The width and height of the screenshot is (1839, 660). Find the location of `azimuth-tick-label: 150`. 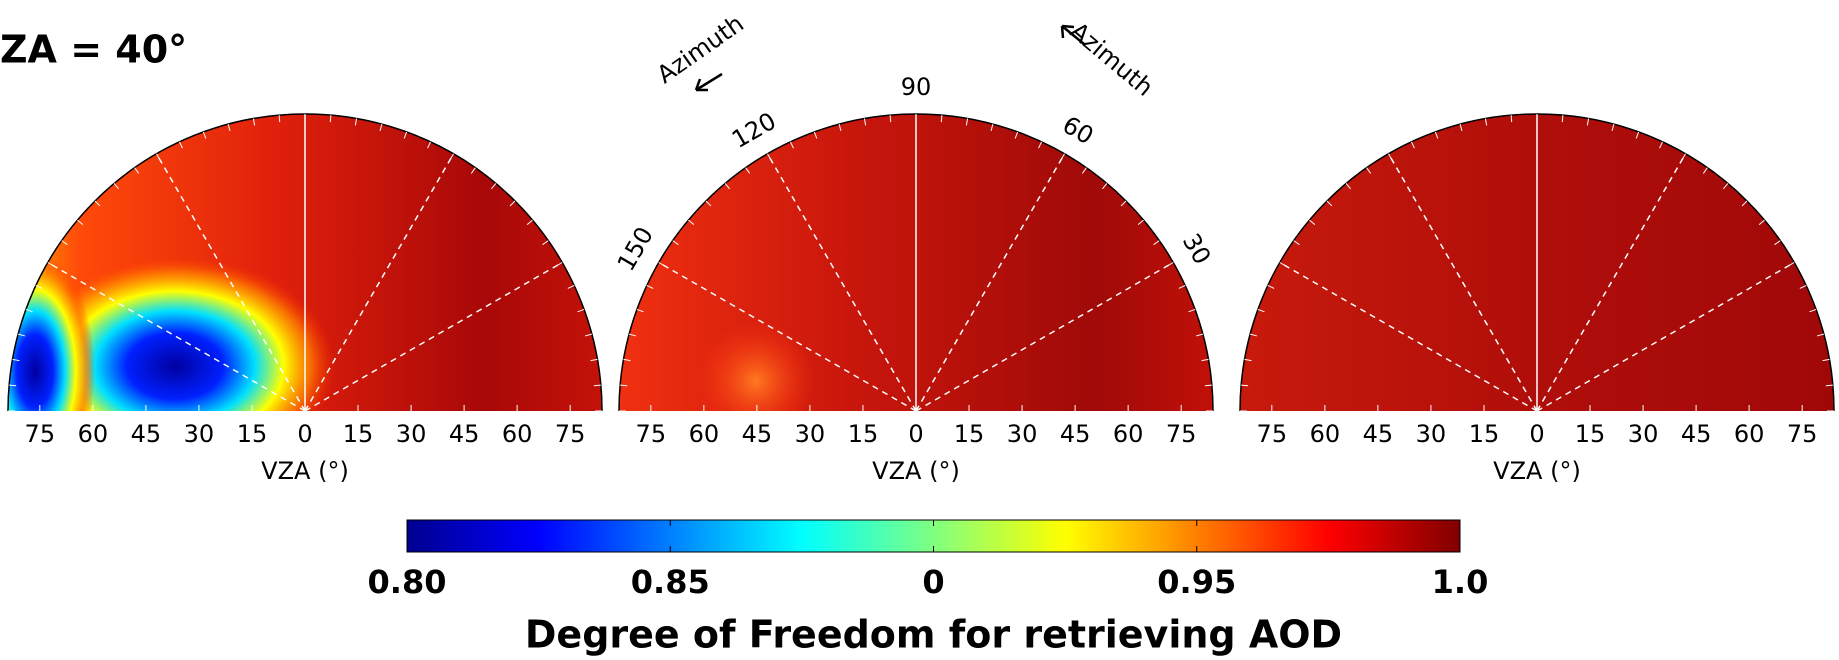

azimuth-tick-label: 150 is located at coordinates (635, 249).